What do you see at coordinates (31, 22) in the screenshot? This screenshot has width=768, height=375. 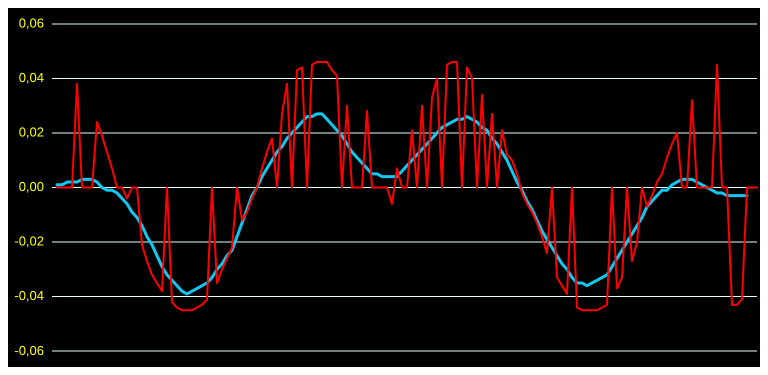 I see `y-tick-label: 0,06` at bounding box center [31, 22].